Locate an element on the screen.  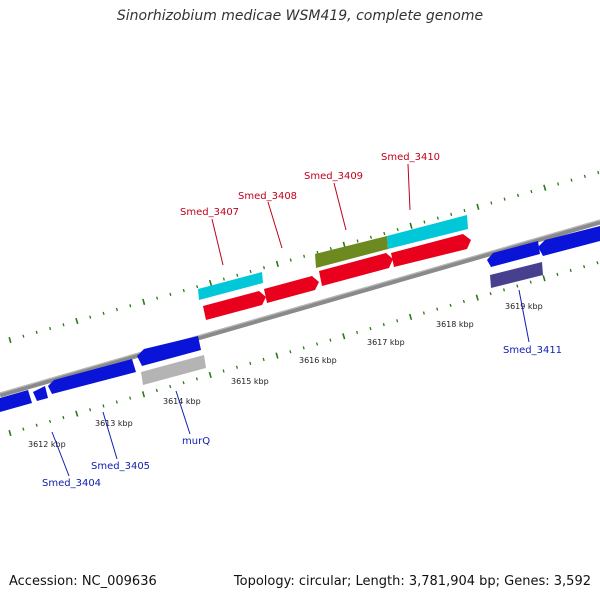
gene-shape-murq-blue is located at coordinates (169, 351).